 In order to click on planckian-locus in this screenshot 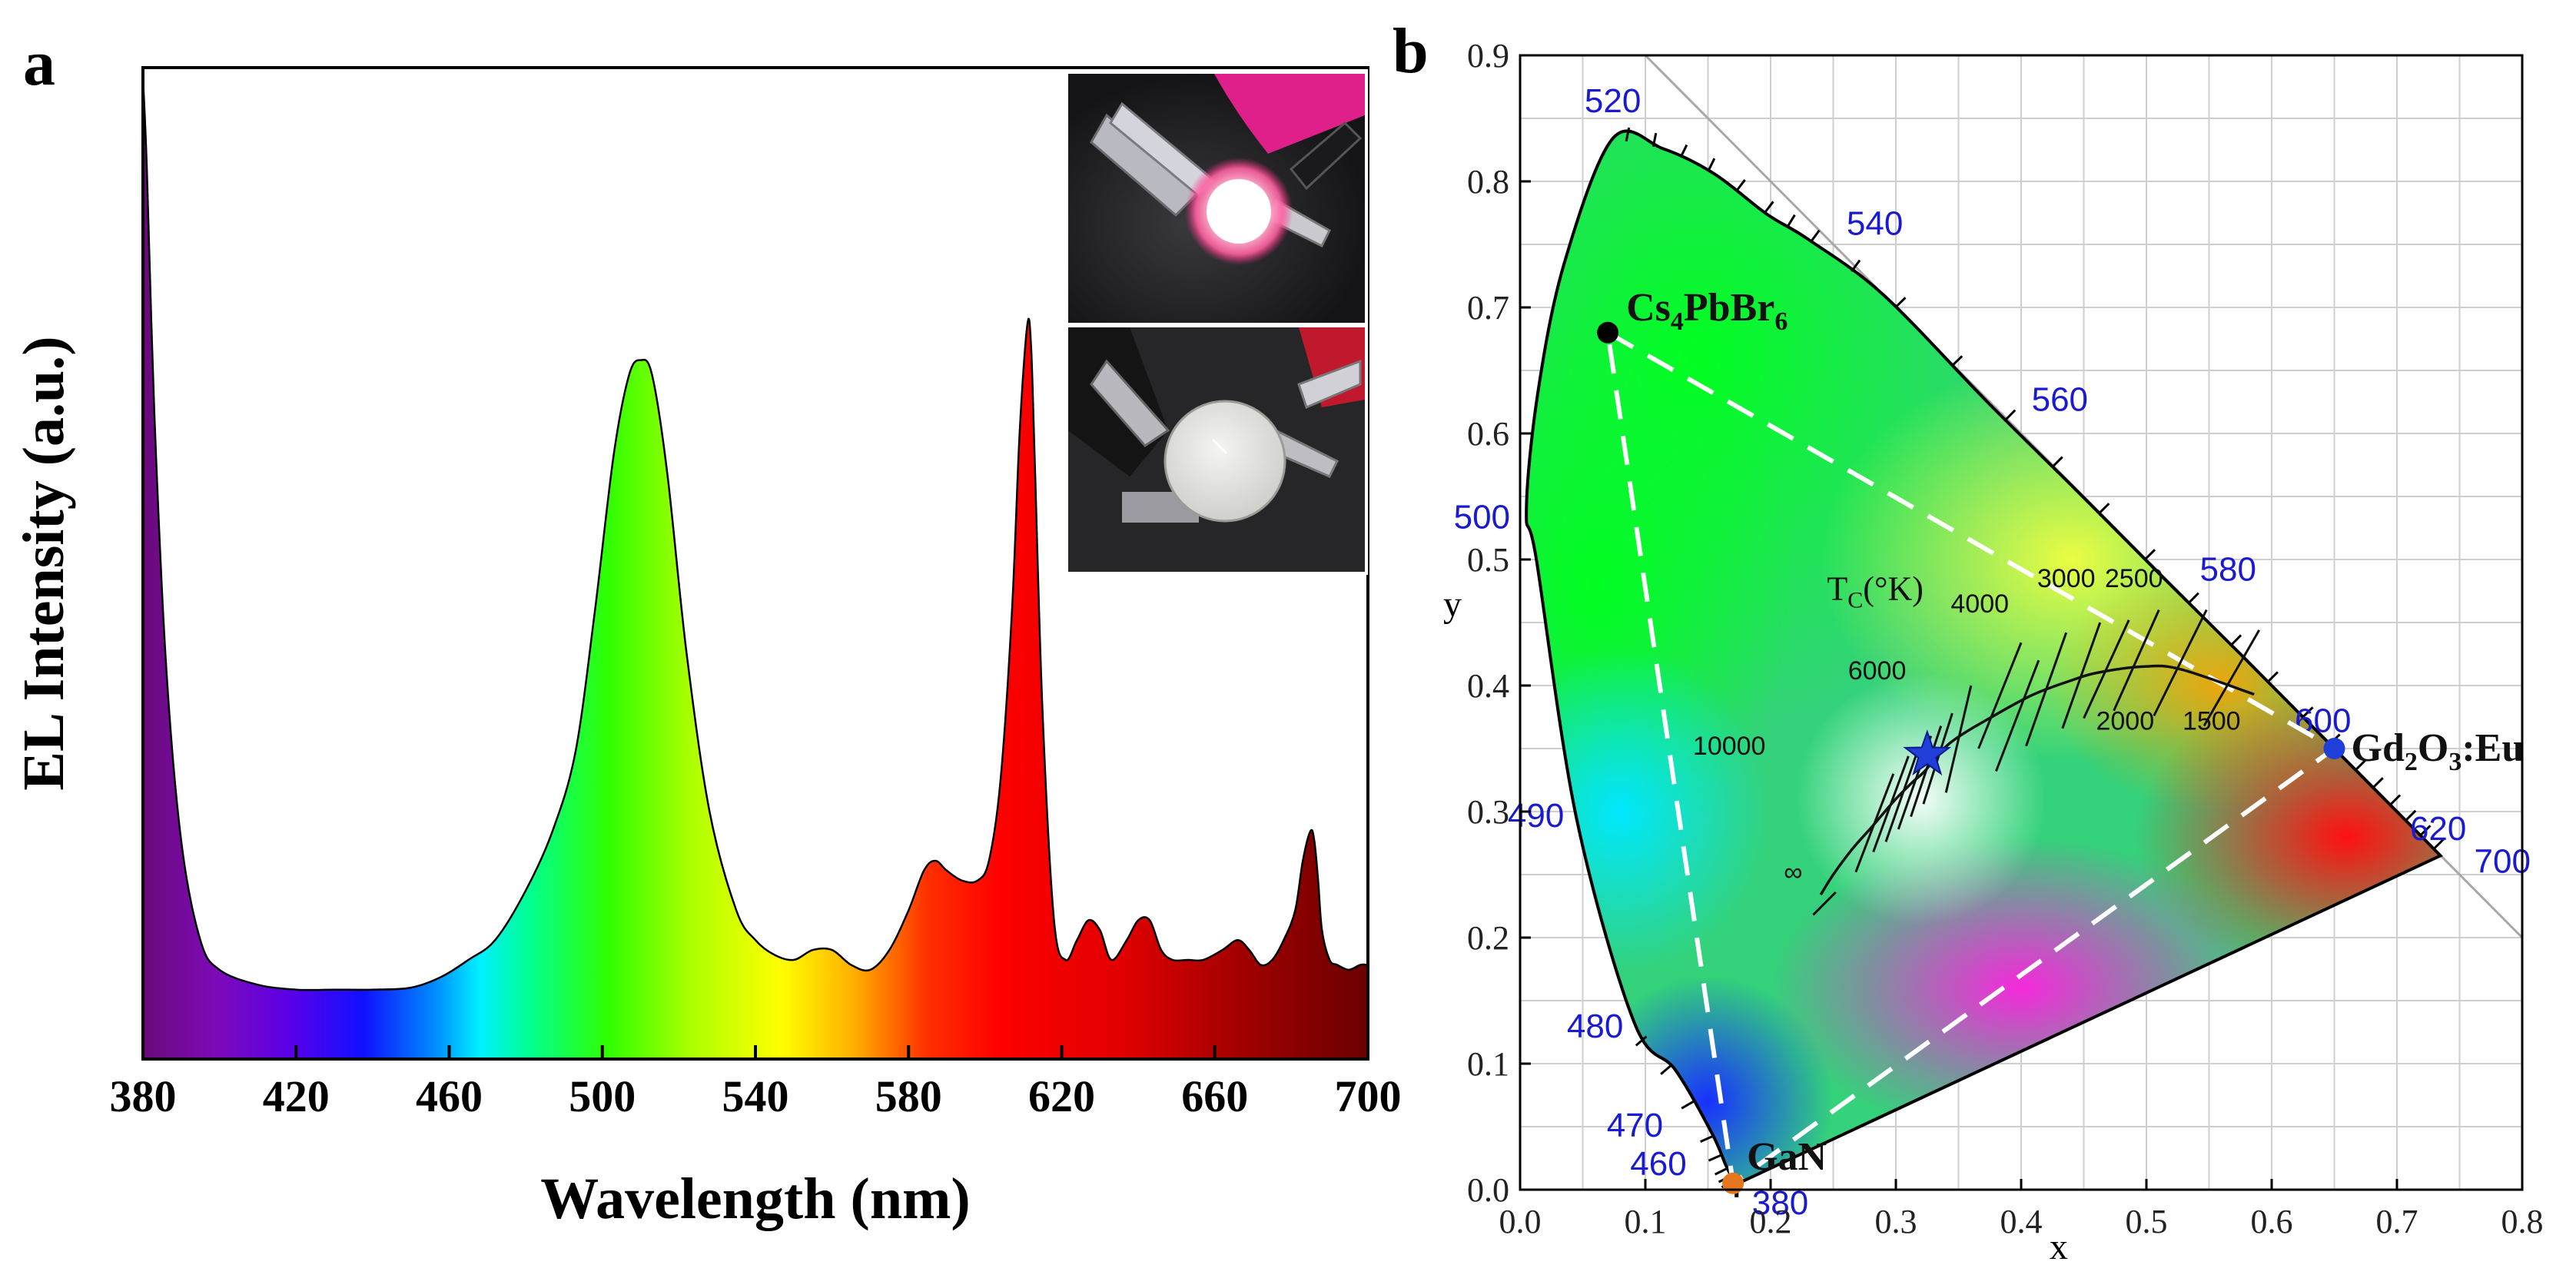, I will do `click(2037, 780)`.